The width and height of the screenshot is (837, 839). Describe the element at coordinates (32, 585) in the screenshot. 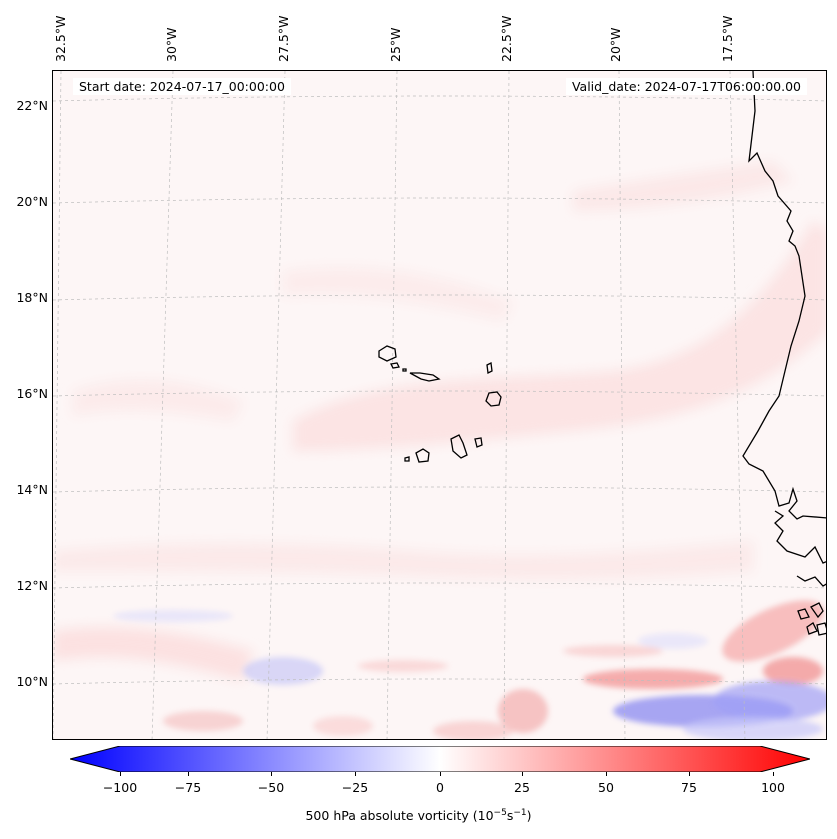

I see `lat-label-12n: 12°N` at that location.